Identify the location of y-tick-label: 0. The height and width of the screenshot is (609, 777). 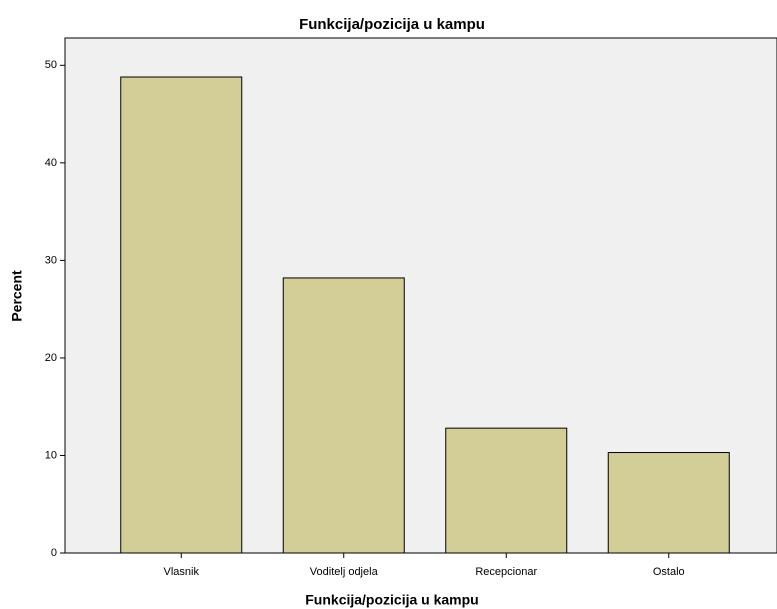
(54, 553).